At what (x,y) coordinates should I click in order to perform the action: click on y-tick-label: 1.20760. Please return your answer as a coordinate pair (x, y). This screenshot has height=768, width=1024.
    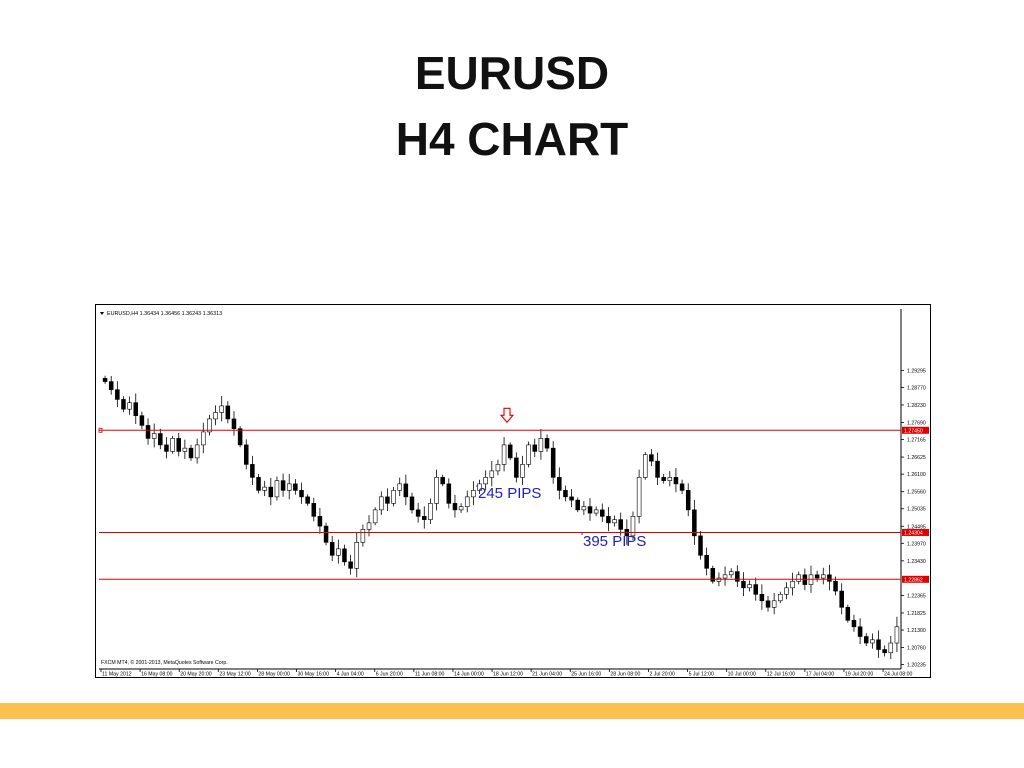
    Looking at the image, I should click on (916, 649).